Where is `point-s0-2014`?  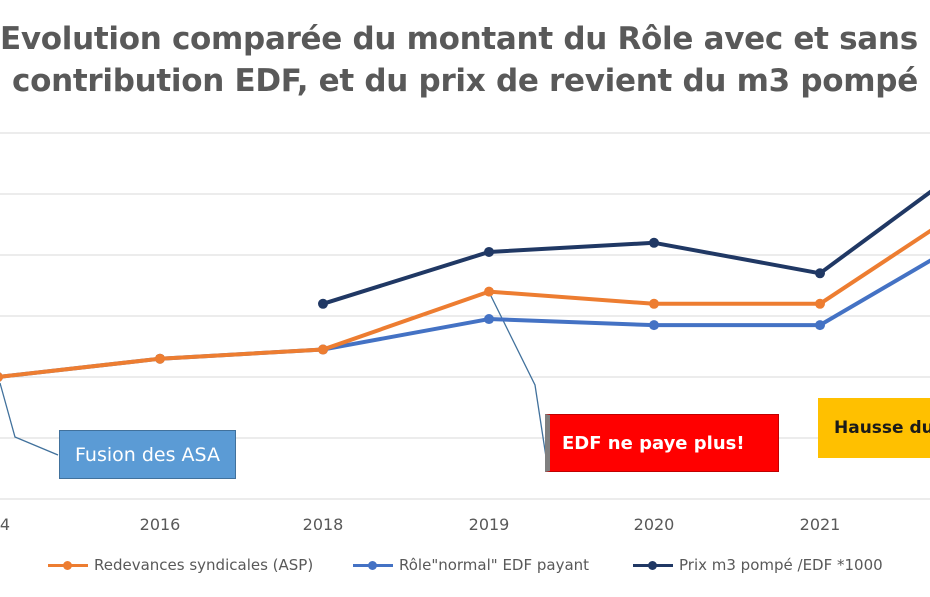
point-s0-2014 is located at coordinates (1, 377).